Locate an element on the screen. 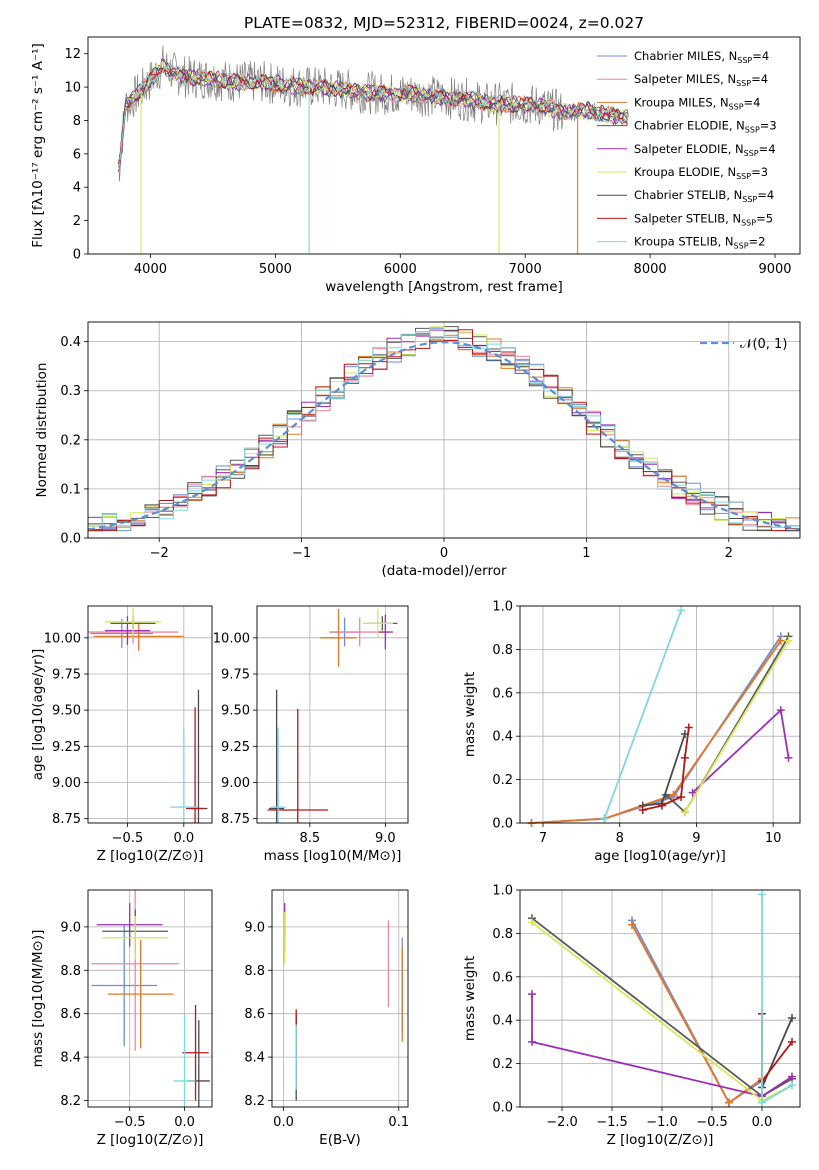 This screenshot has height=1170, width=819. residuals-xlabel: (data-model)/error is located at coordinates (444, 571).